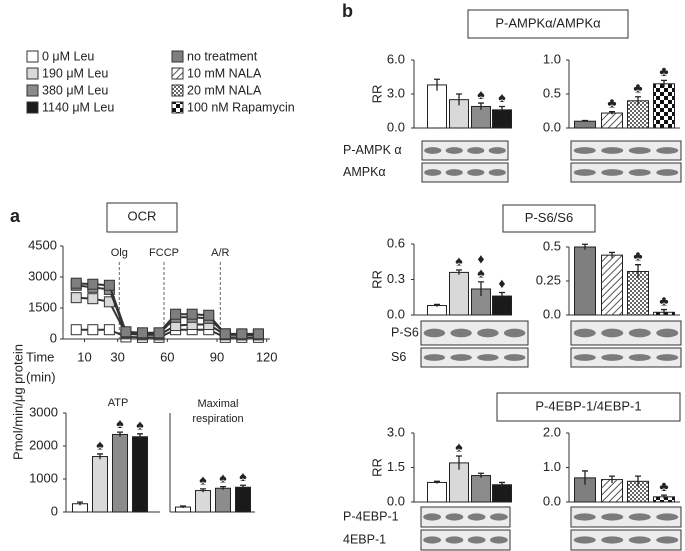  What do you see at coordinates (552, 58) in the screenshot?
I see `y-tick-label: 1.0` at bounding box center [552, 58].